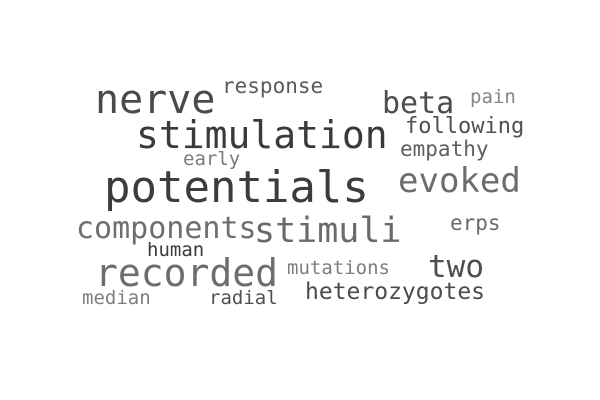 The width and height of the screenshot is (600, 400). I want to click on word-components: components, so click(166, 228).